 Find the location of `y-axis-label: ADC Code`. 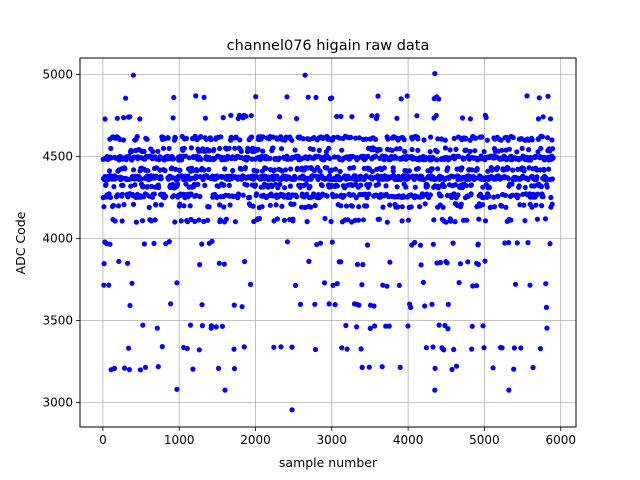

y-axis-label: ADC Code is located at coordinates (20, 242).